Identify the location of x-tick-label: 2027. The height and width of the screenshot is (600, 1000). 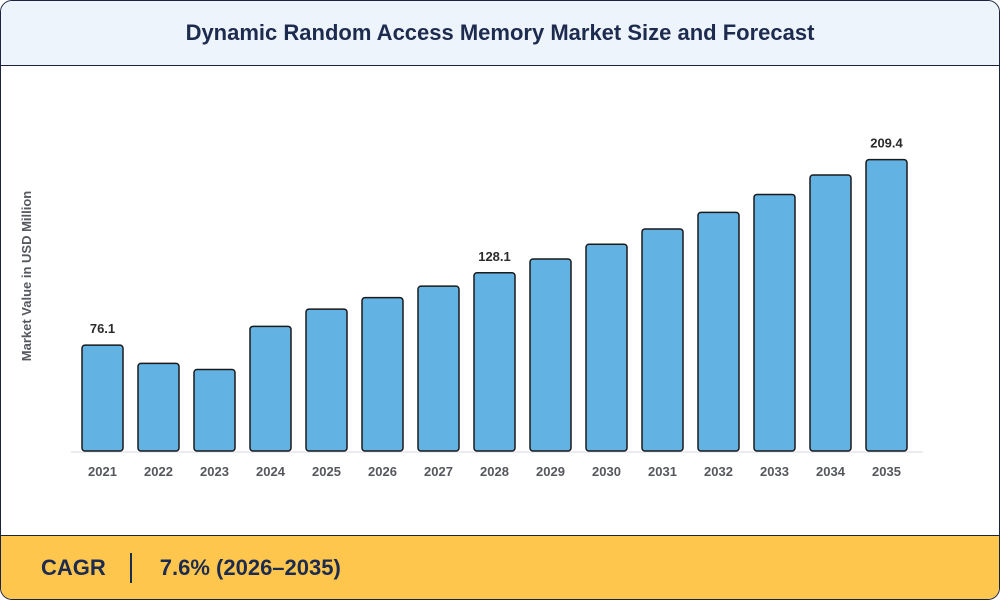
(438, 471).